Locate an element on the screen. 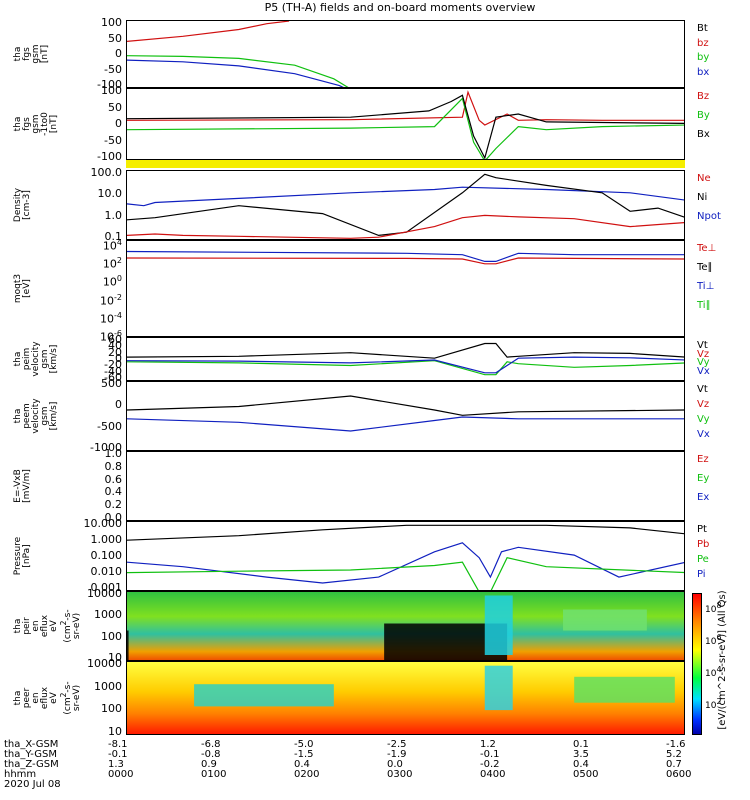 This screenshot has height=800, width=750. ytick-label: 10000 is located at coordinates (104, 593).